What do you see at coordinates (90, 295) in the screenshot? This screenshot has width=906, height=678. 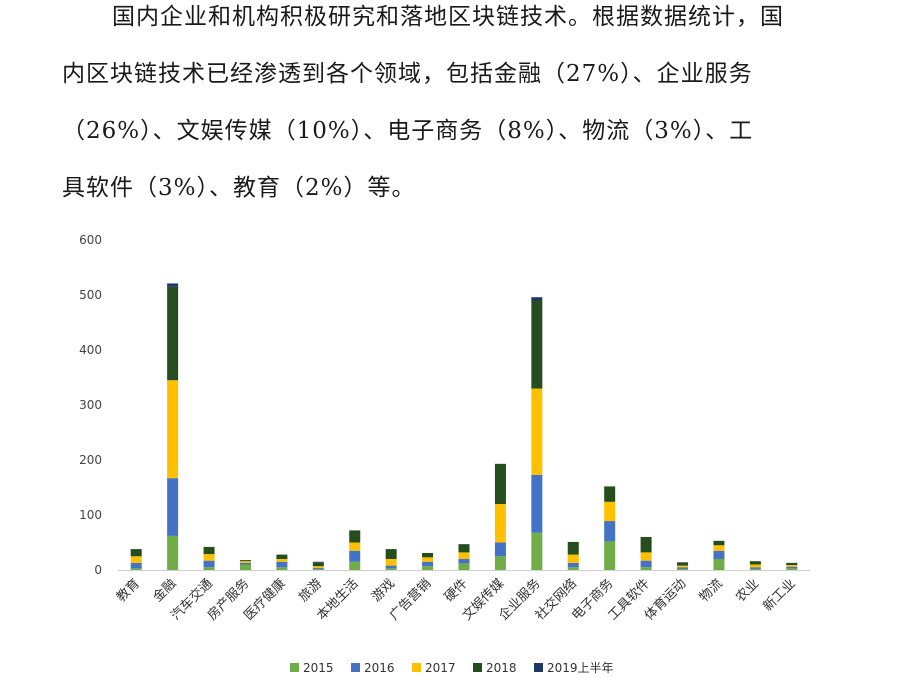 I see `y-tick-label: 500` at bounding box center [90, 295].